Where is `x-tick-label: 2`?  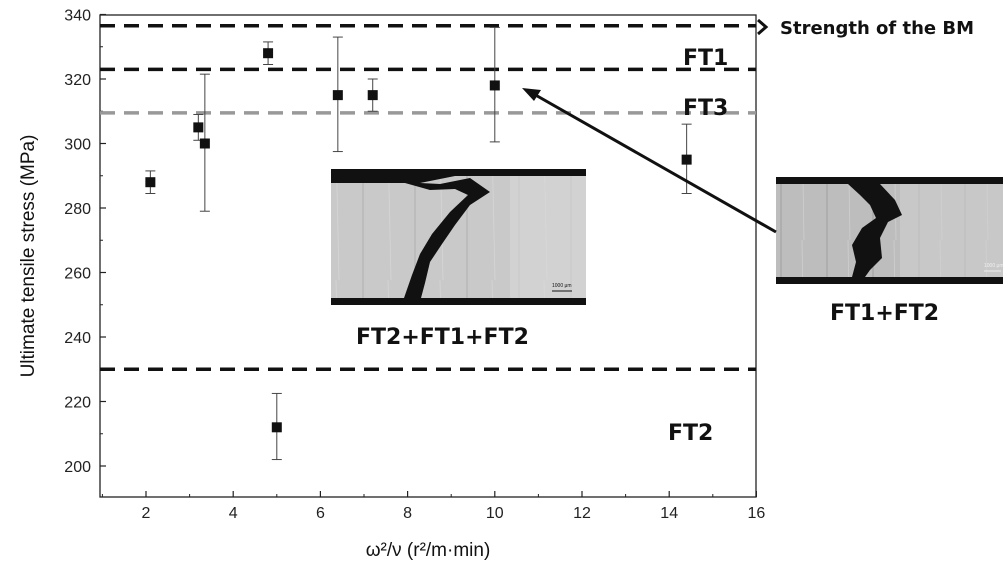 x-tick-label: 2 is located at coordinates (146, 513).